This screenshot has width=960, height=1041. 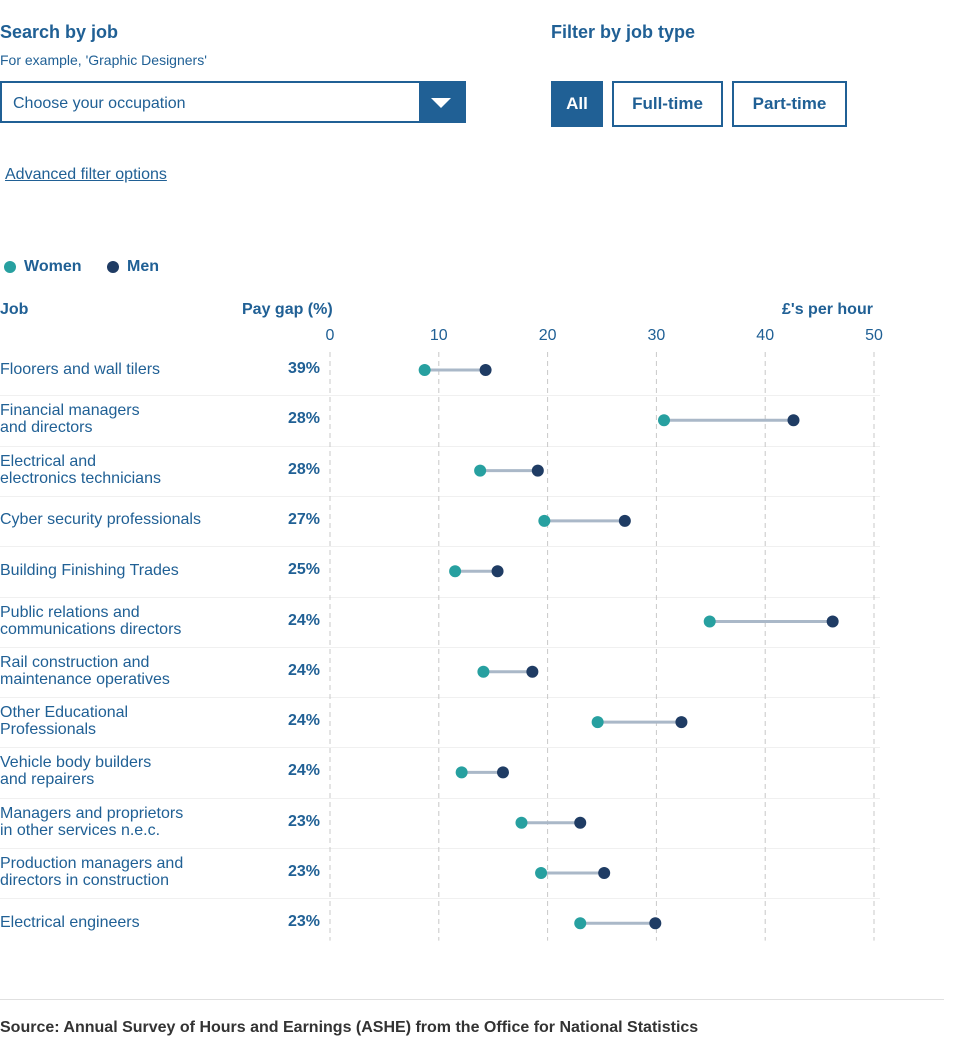 What do you see at coordinates (86, 174) in the screenshot?
I see `advanced-filter-link: Advanced filter options` at bounding box center [86, 174].